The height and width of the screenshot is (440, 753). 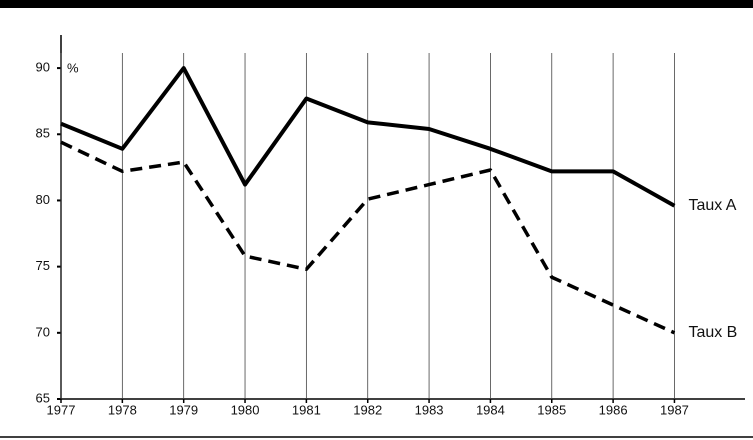 I want to click on x-tick-label: 1979, so click(x=183, y=409).